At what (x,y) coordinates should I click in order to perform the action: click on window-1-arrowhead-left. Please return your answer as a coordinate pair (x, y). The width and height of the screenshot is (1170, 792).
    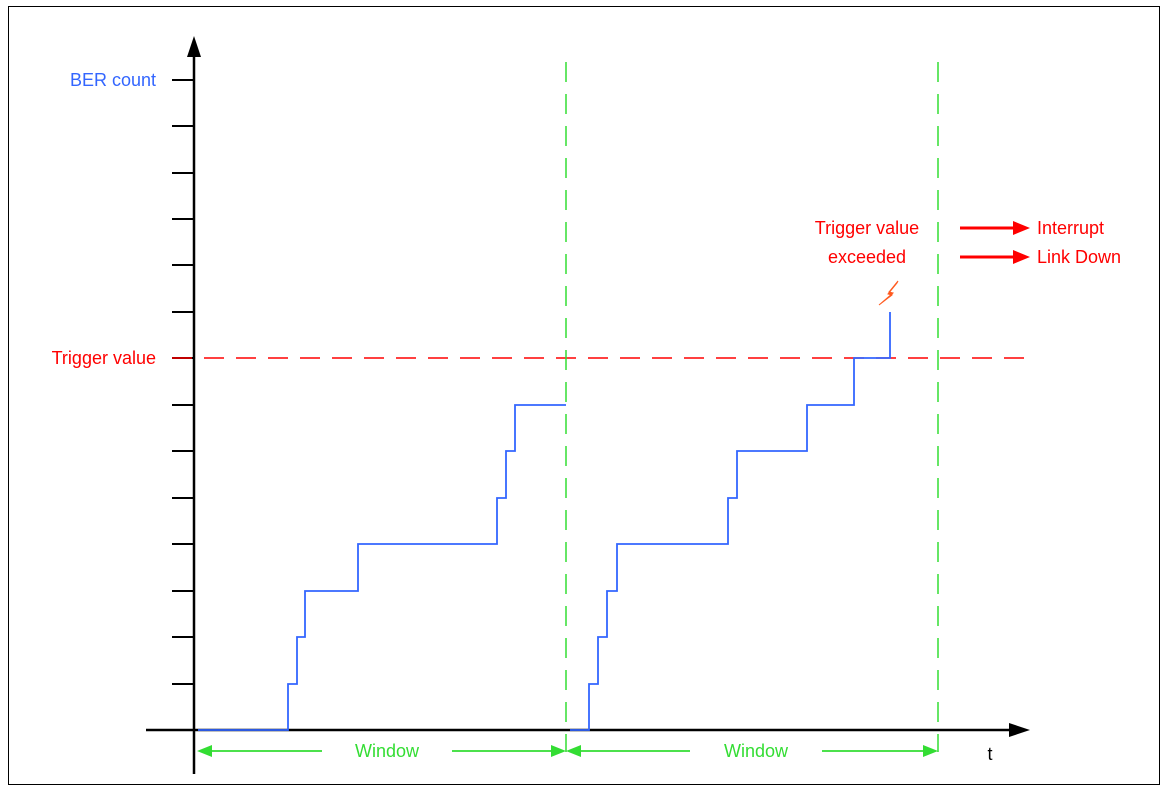
    Looking at the image, I should click on (204, 751).